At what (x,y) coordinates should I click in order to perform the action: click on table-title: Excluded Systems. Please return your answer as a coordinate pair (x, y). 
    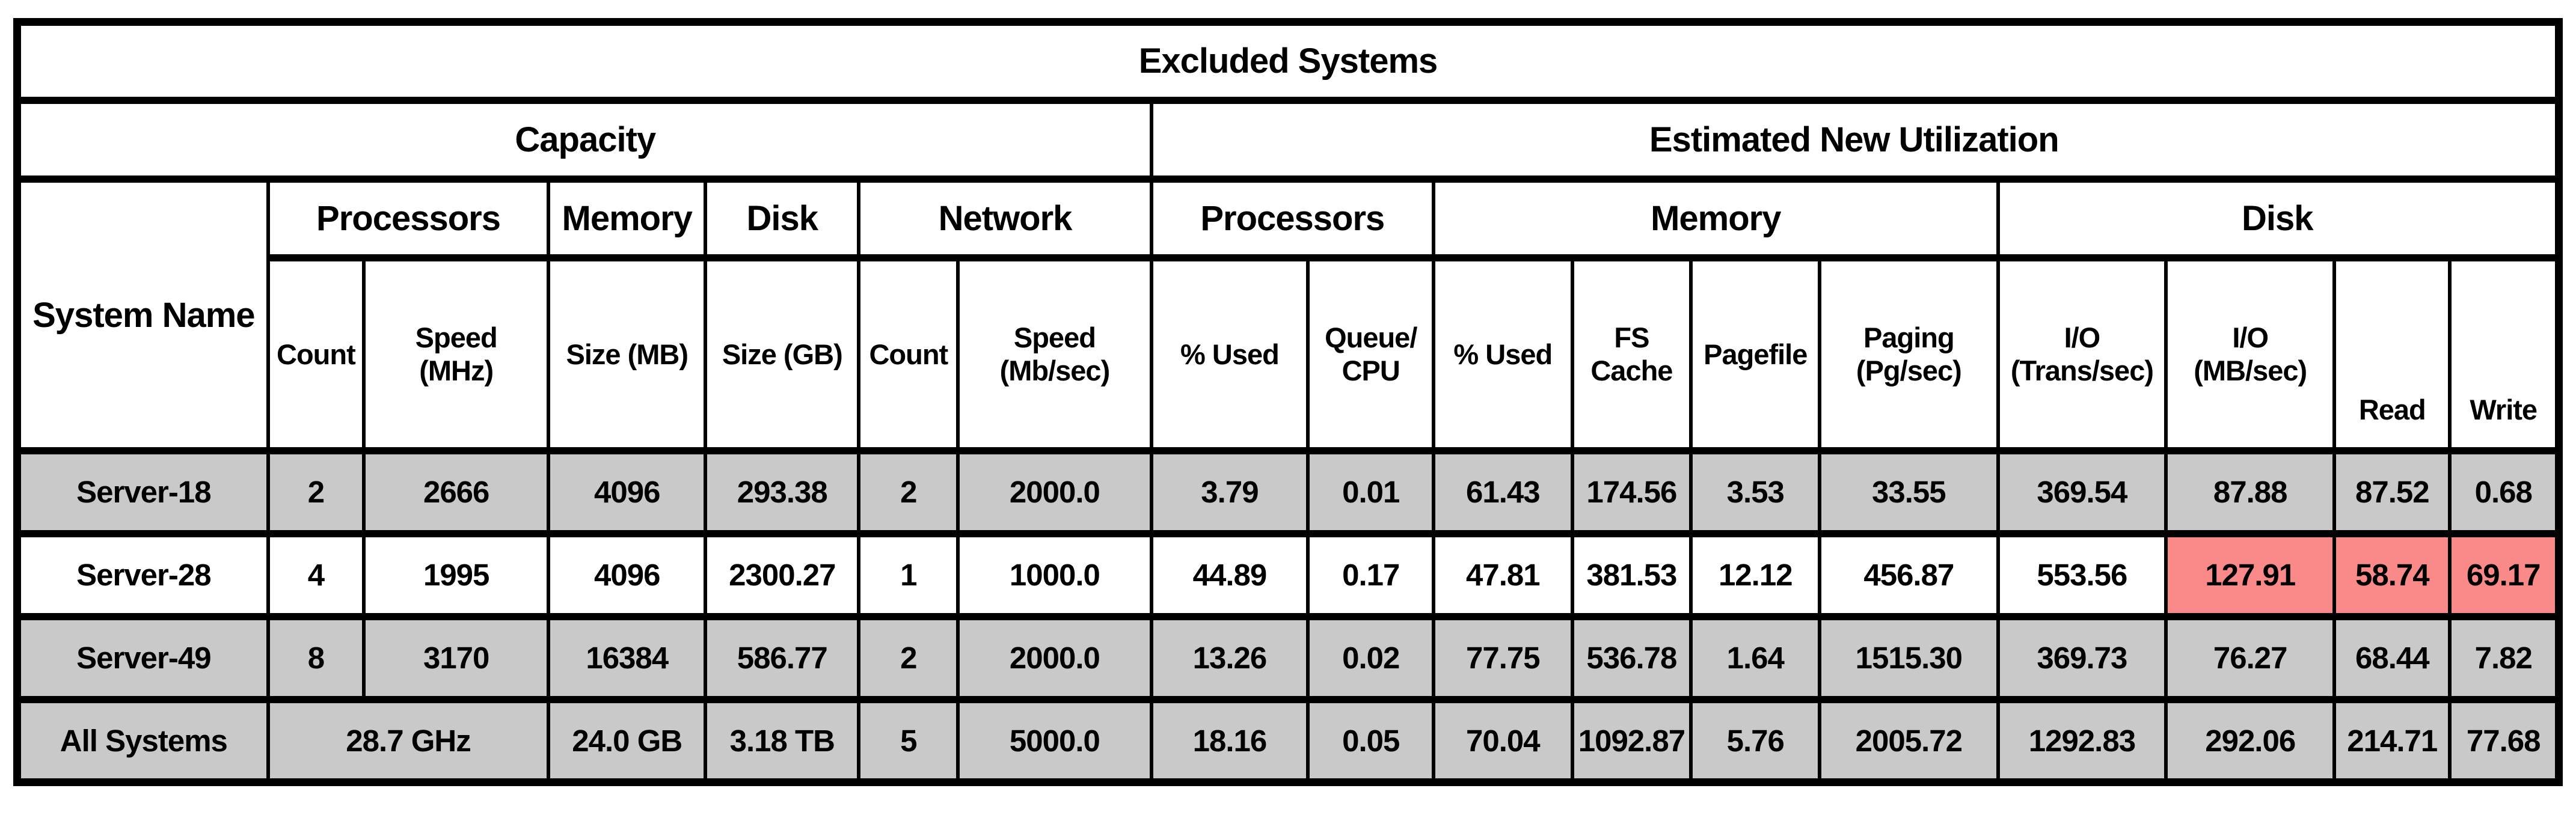
    Looking at the image, I should click on (1288, 61).